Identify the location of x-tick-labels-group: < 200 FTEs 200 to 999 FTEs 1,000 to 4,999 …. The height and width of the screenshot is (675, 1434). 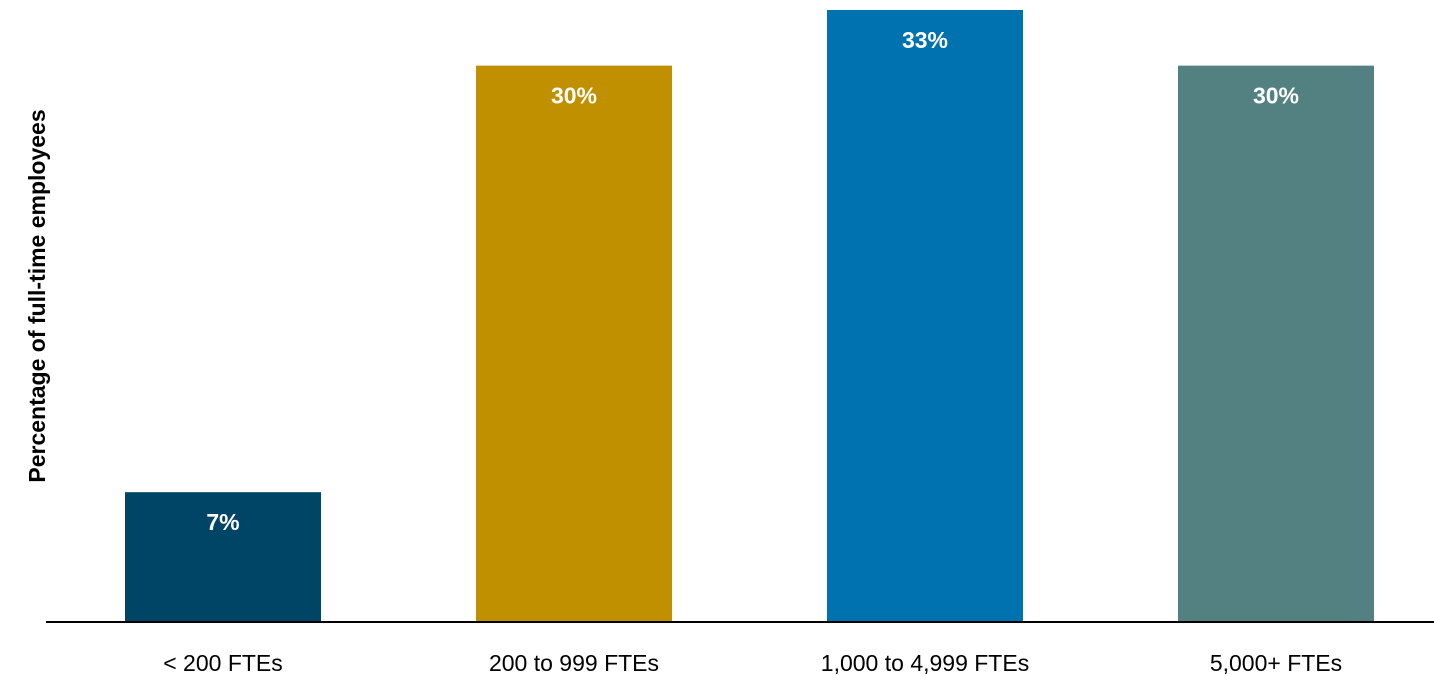
(752, 662).